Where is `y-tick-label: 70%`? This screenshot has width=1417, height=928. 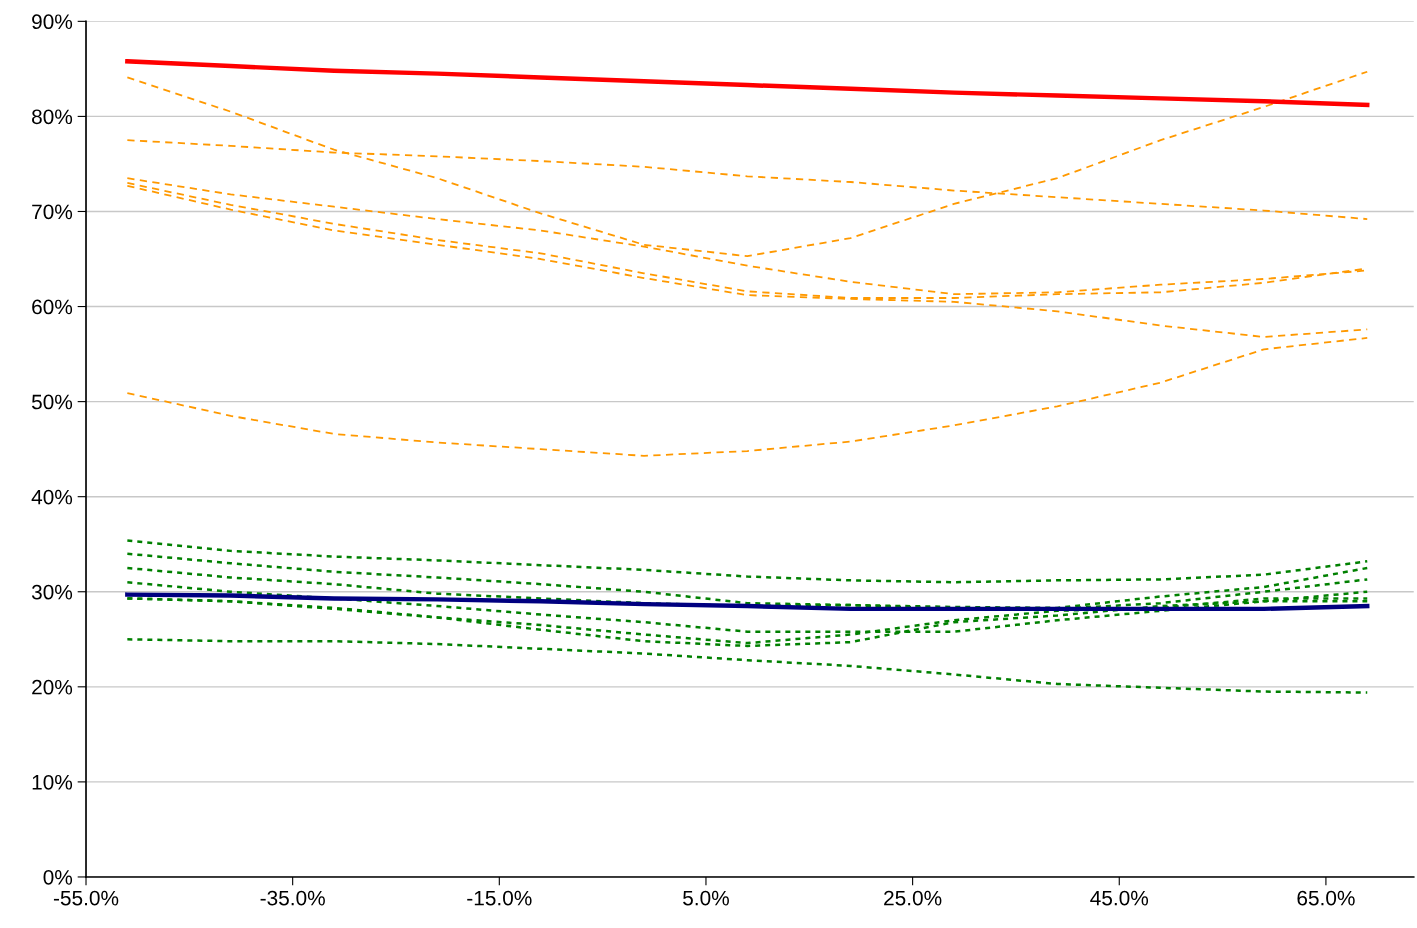 y-tick-label: 70% is located at coordinates (52, 212).